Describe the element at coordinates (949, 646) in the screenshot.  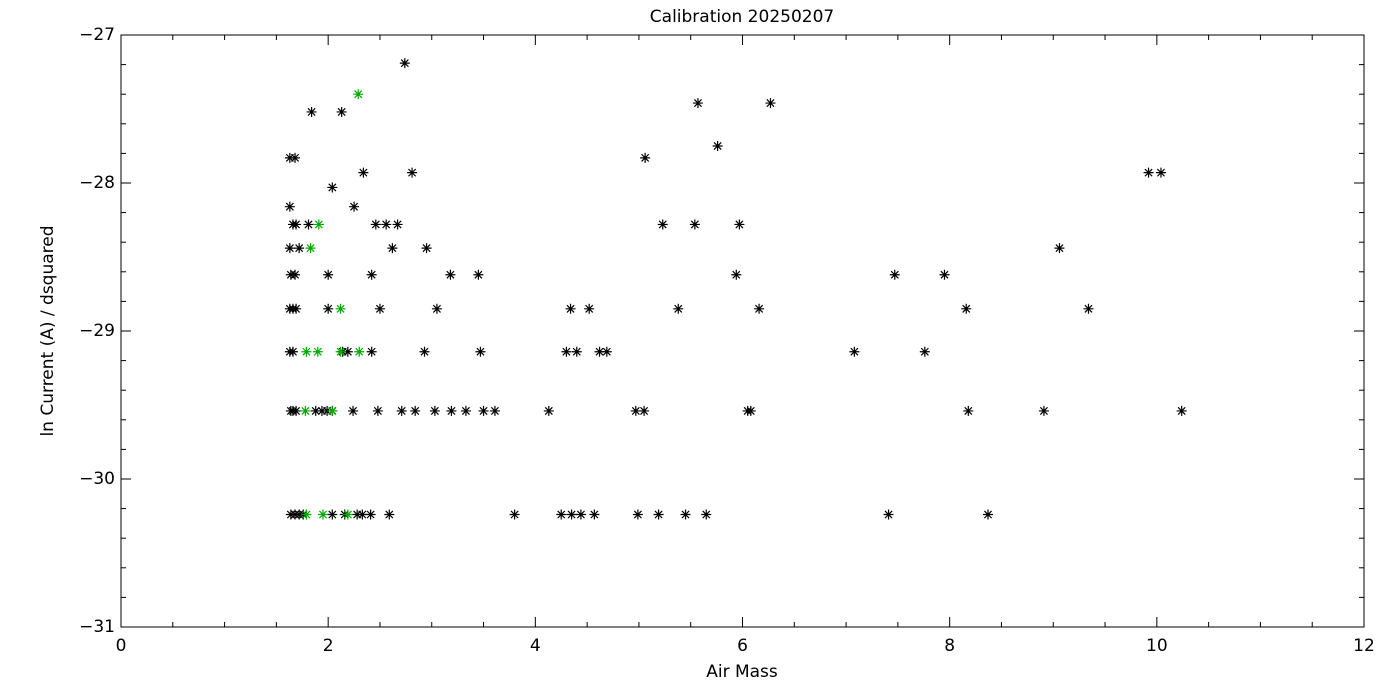
I see `x-tick-label: 8` at that location.